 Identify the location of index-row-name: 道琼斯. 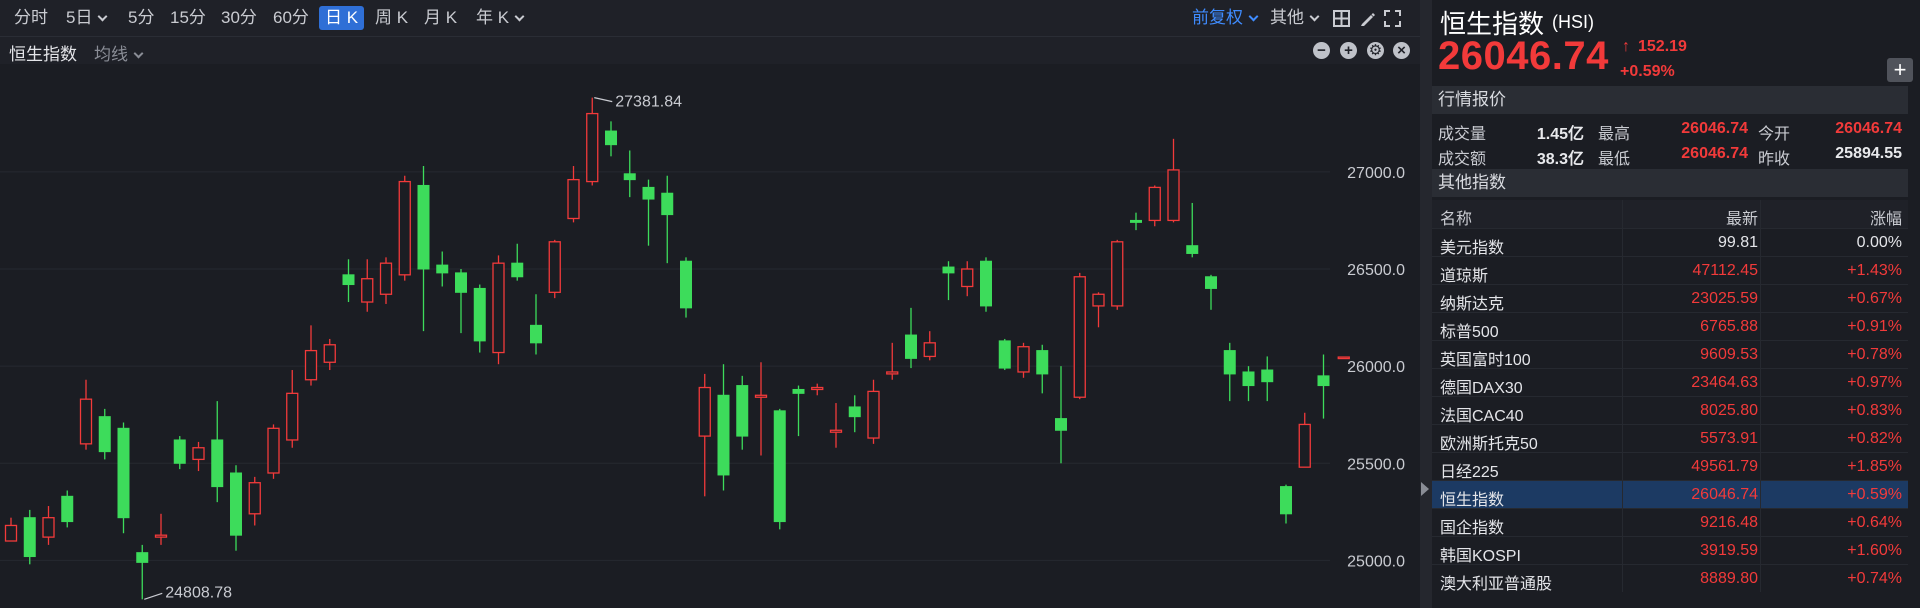
(1464, 276).